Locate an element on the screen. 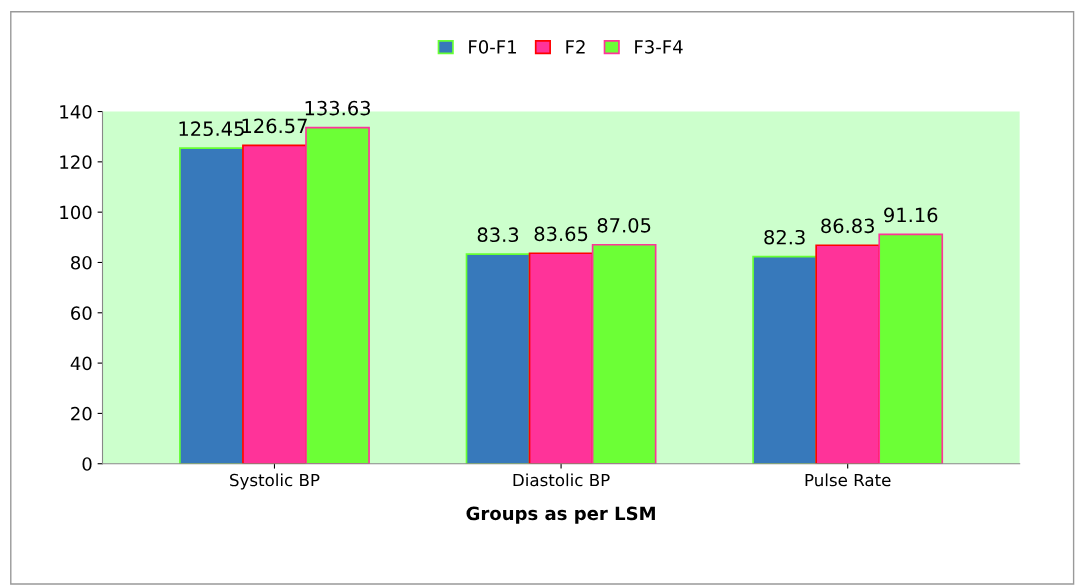  y-tick-label: 40 is located at coordinates (81, 363).